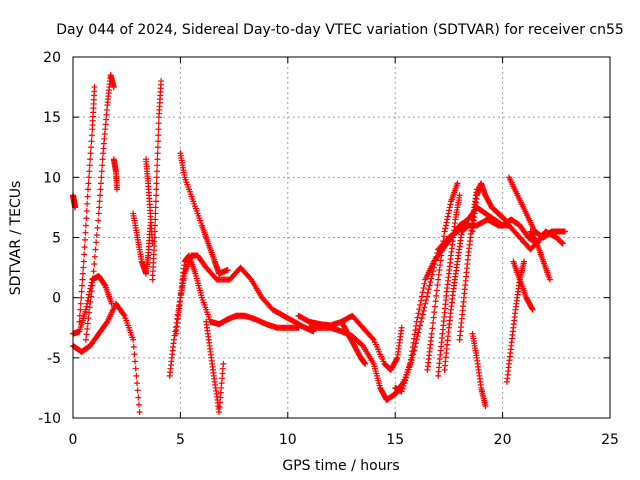  I want to click on y-tick-label: 20, so click(52, 58).